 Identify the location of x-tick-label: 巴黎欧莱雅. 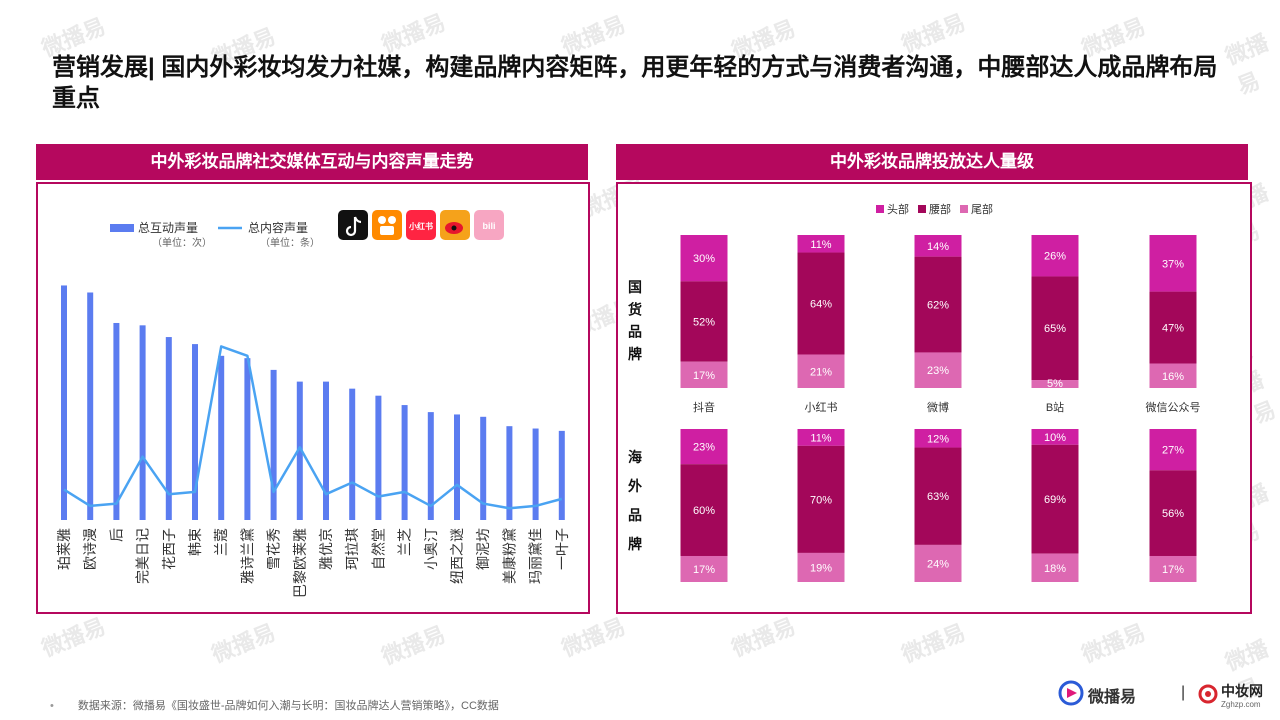
(300, 563).